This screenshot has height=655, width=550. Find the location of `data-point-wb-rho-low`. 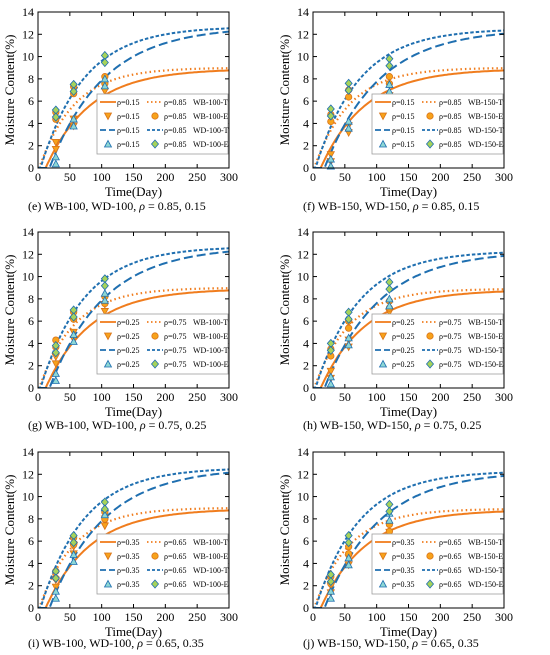

data-point-wb-rho-low is located at coordinates (55, 149).